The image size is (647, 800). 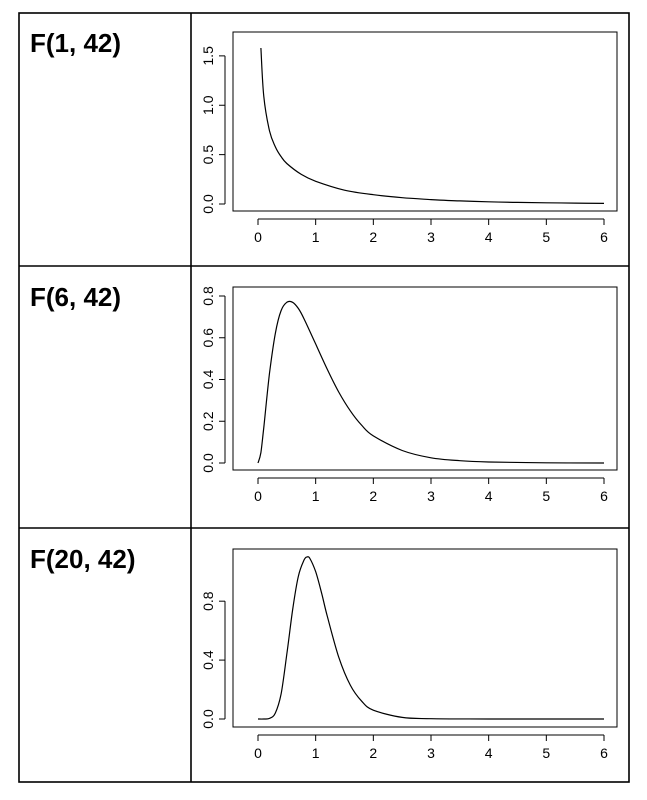 What do you see at coordinates (75, 297) in the screenshot?
I see `row-label-f-6-42: F(6, 42)` at bounding box center [75, 297].